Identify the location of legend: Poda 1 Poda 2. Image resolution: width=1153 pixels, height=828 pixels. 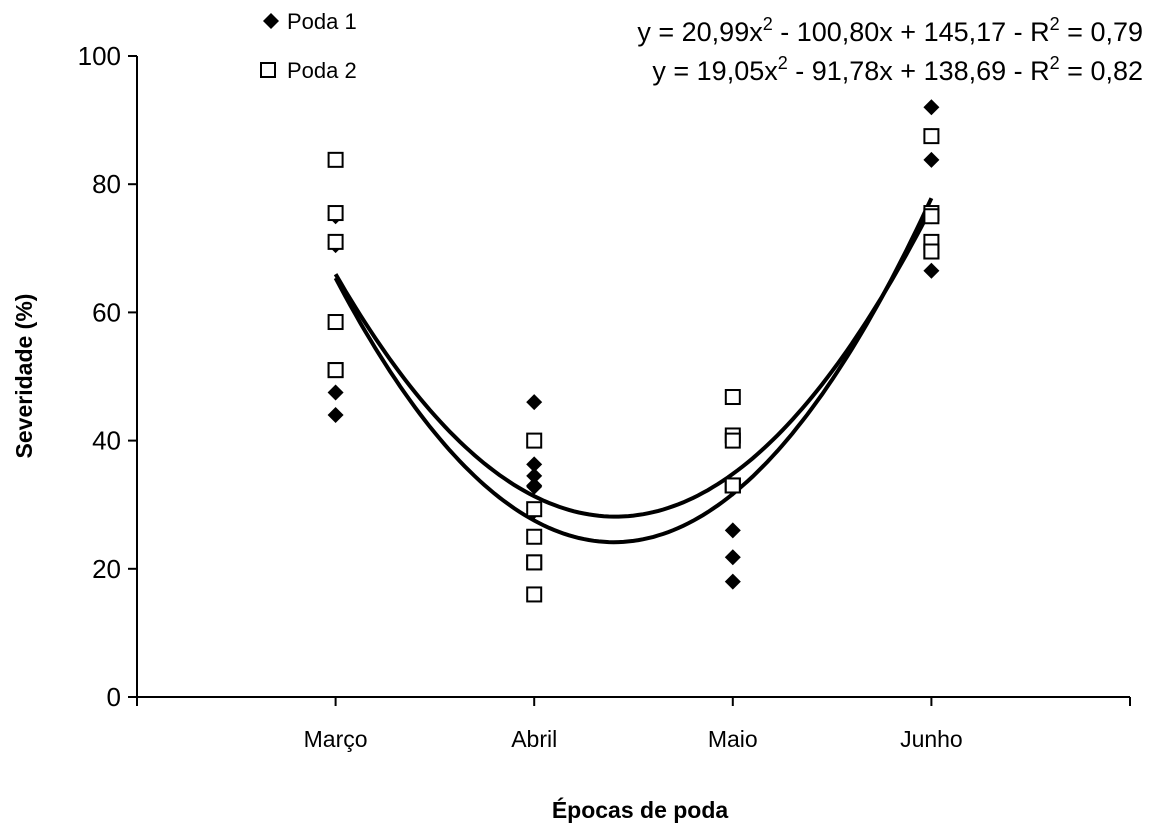
(308, 46).